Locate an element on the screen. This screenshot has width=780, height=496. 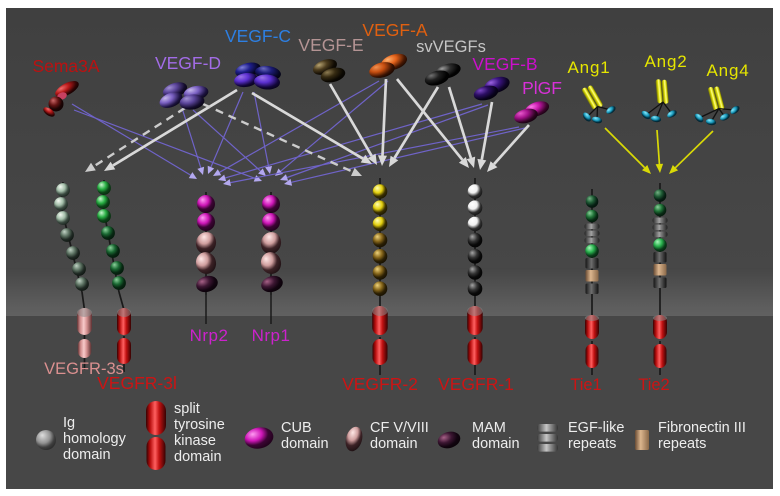
svg-text: CF V/VIII is located at coordinates (399, 428).